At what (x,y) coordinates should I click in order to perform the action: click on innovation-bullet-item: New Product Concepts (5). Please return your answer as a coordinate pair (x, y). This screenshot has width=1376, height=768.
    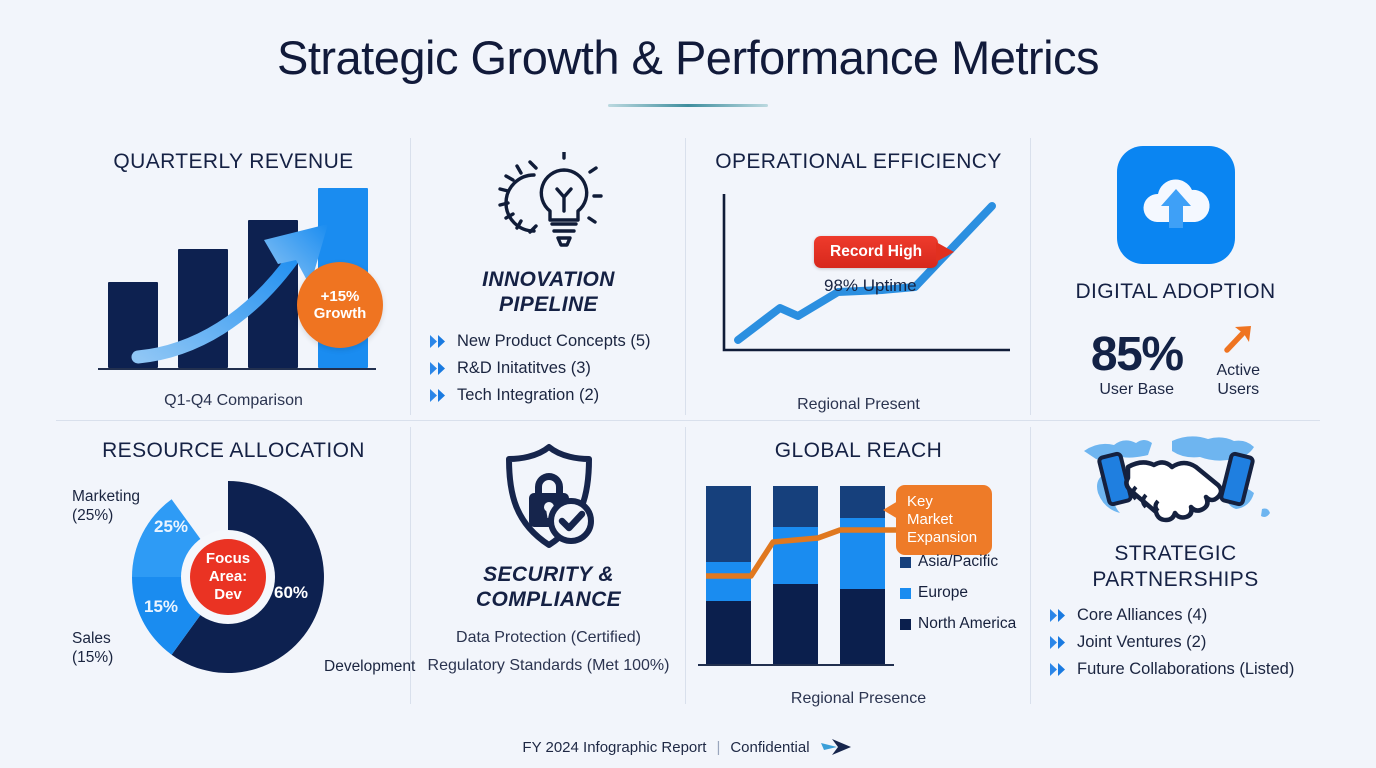
    Looking at the image, I should click on (552, 341).